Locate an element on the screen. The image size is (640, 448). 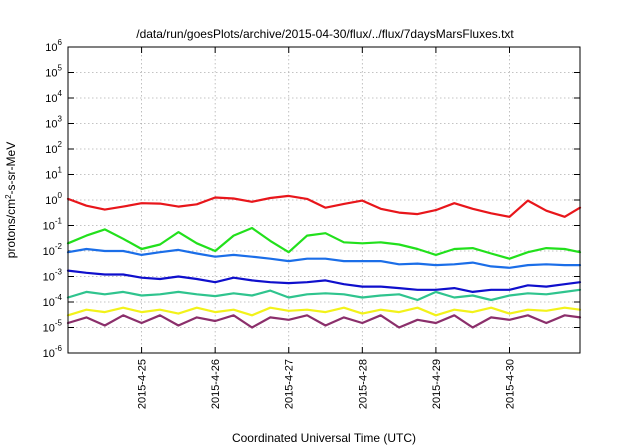
y-tick-label: 10¹ is located at coordinates (53, 174).